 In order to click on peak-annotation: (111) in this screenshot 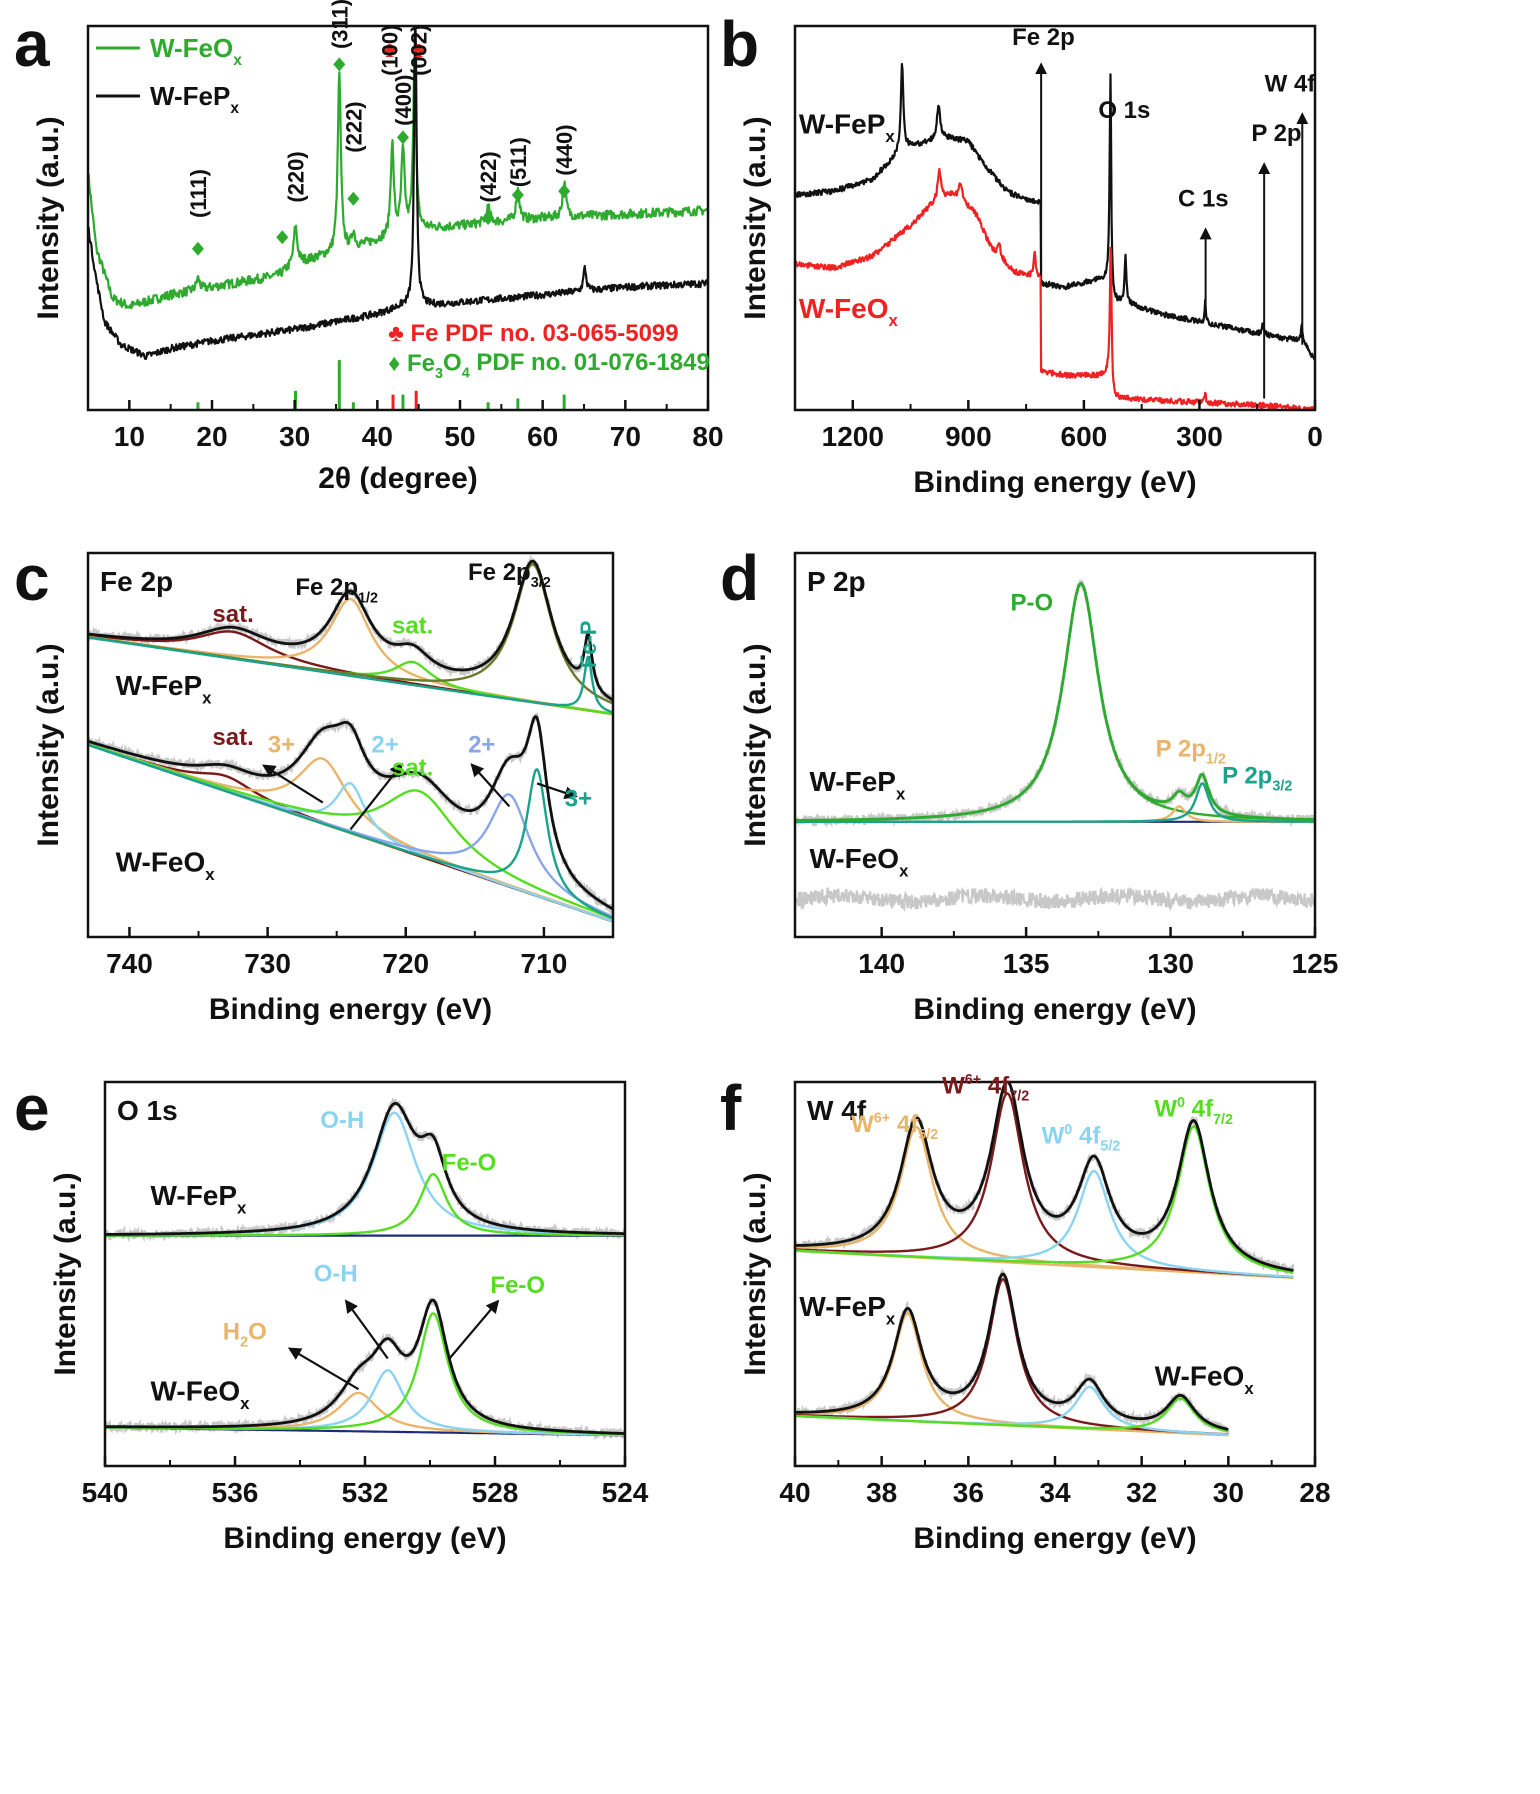, I will do `click(198, 193)`.